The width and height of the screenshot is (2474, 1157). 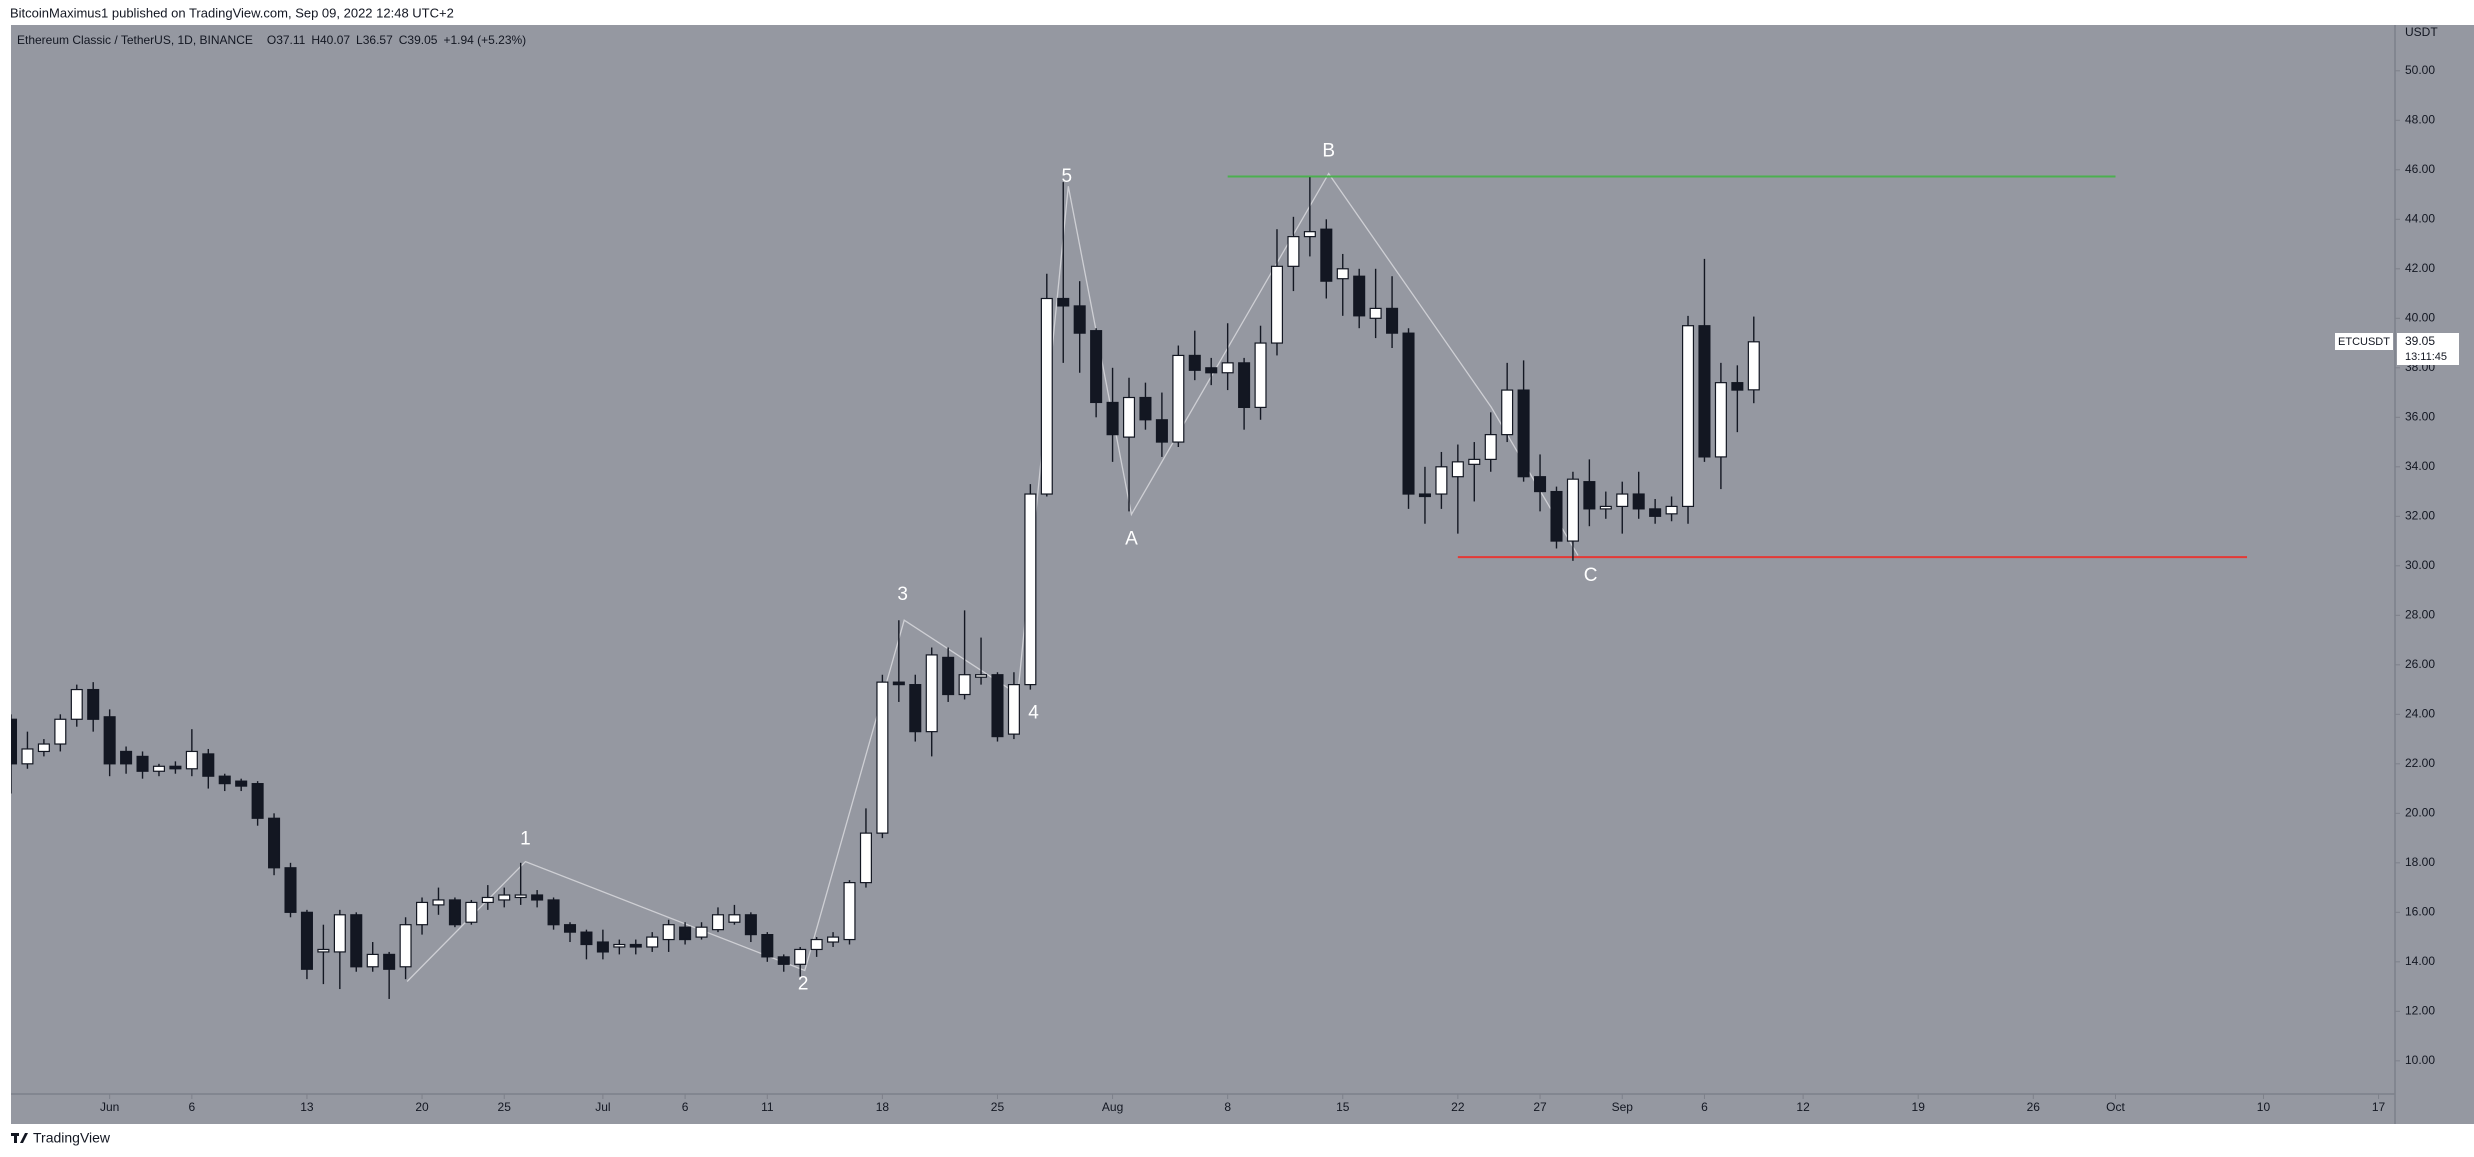 I want to click on y-tick-label: 44.00, so click(x=2420, y=218).